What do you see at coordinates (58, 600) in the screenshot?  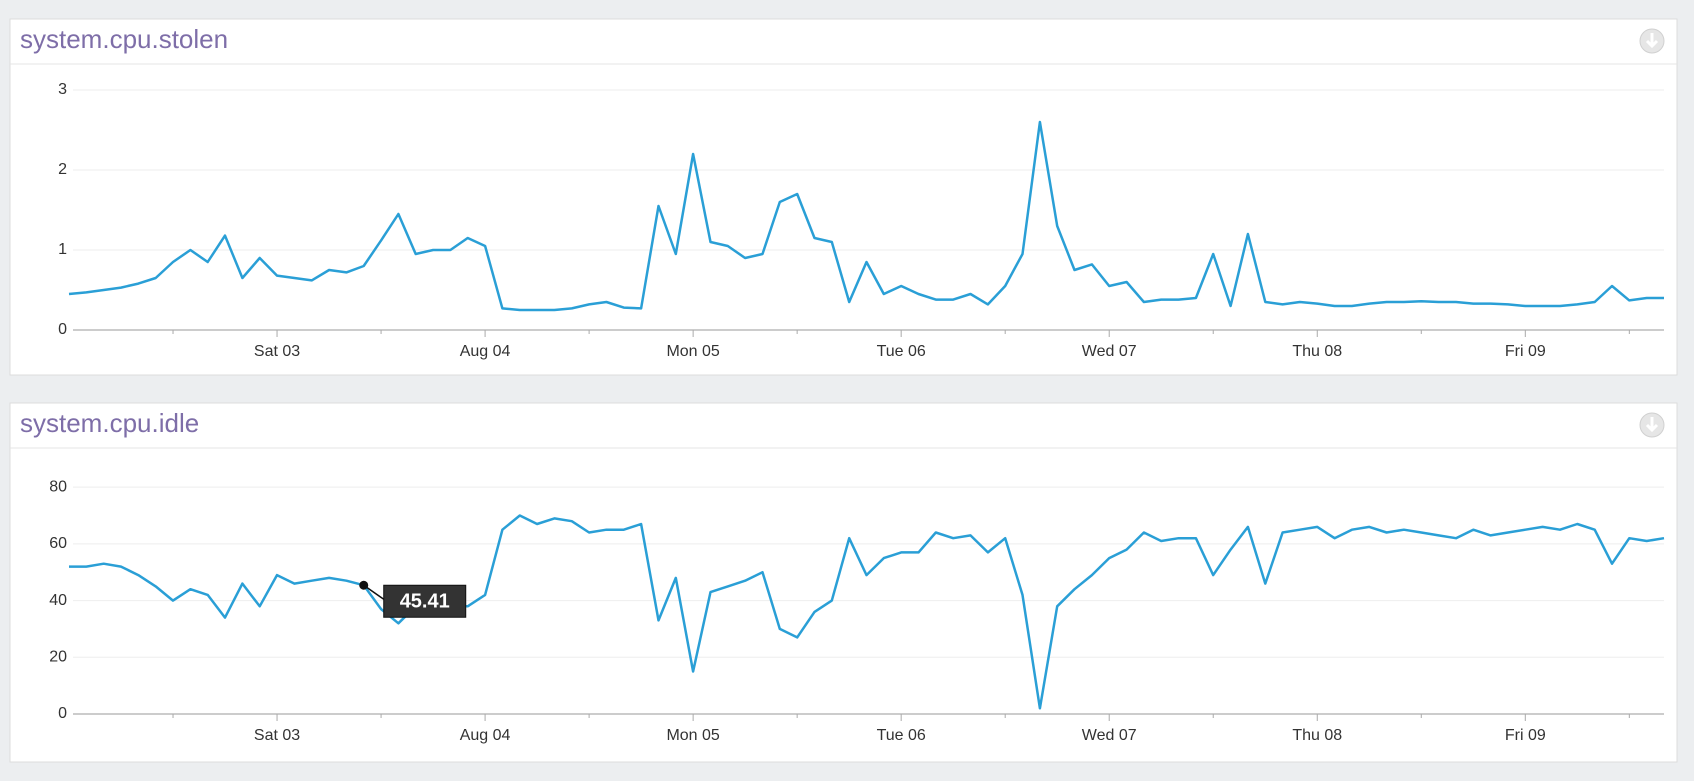 I see `y-tick-label: 40` at bounding box center [58, 600].